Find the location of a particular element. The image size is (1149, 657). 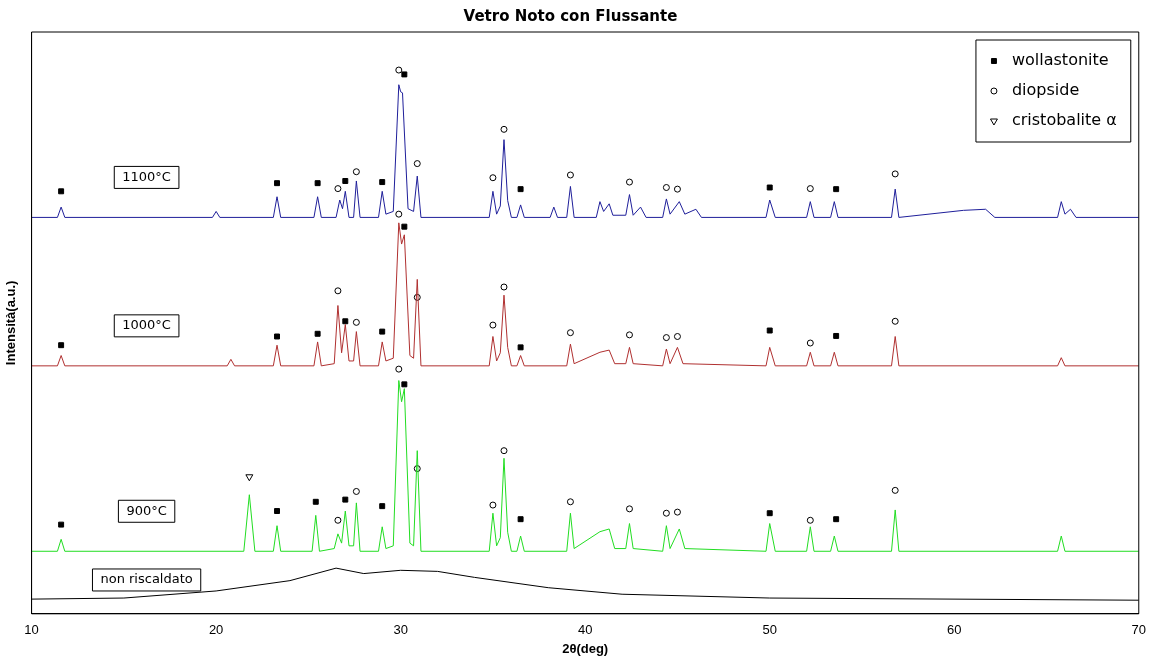

x-tick-label: 50 is located at coordinates (769, 630).